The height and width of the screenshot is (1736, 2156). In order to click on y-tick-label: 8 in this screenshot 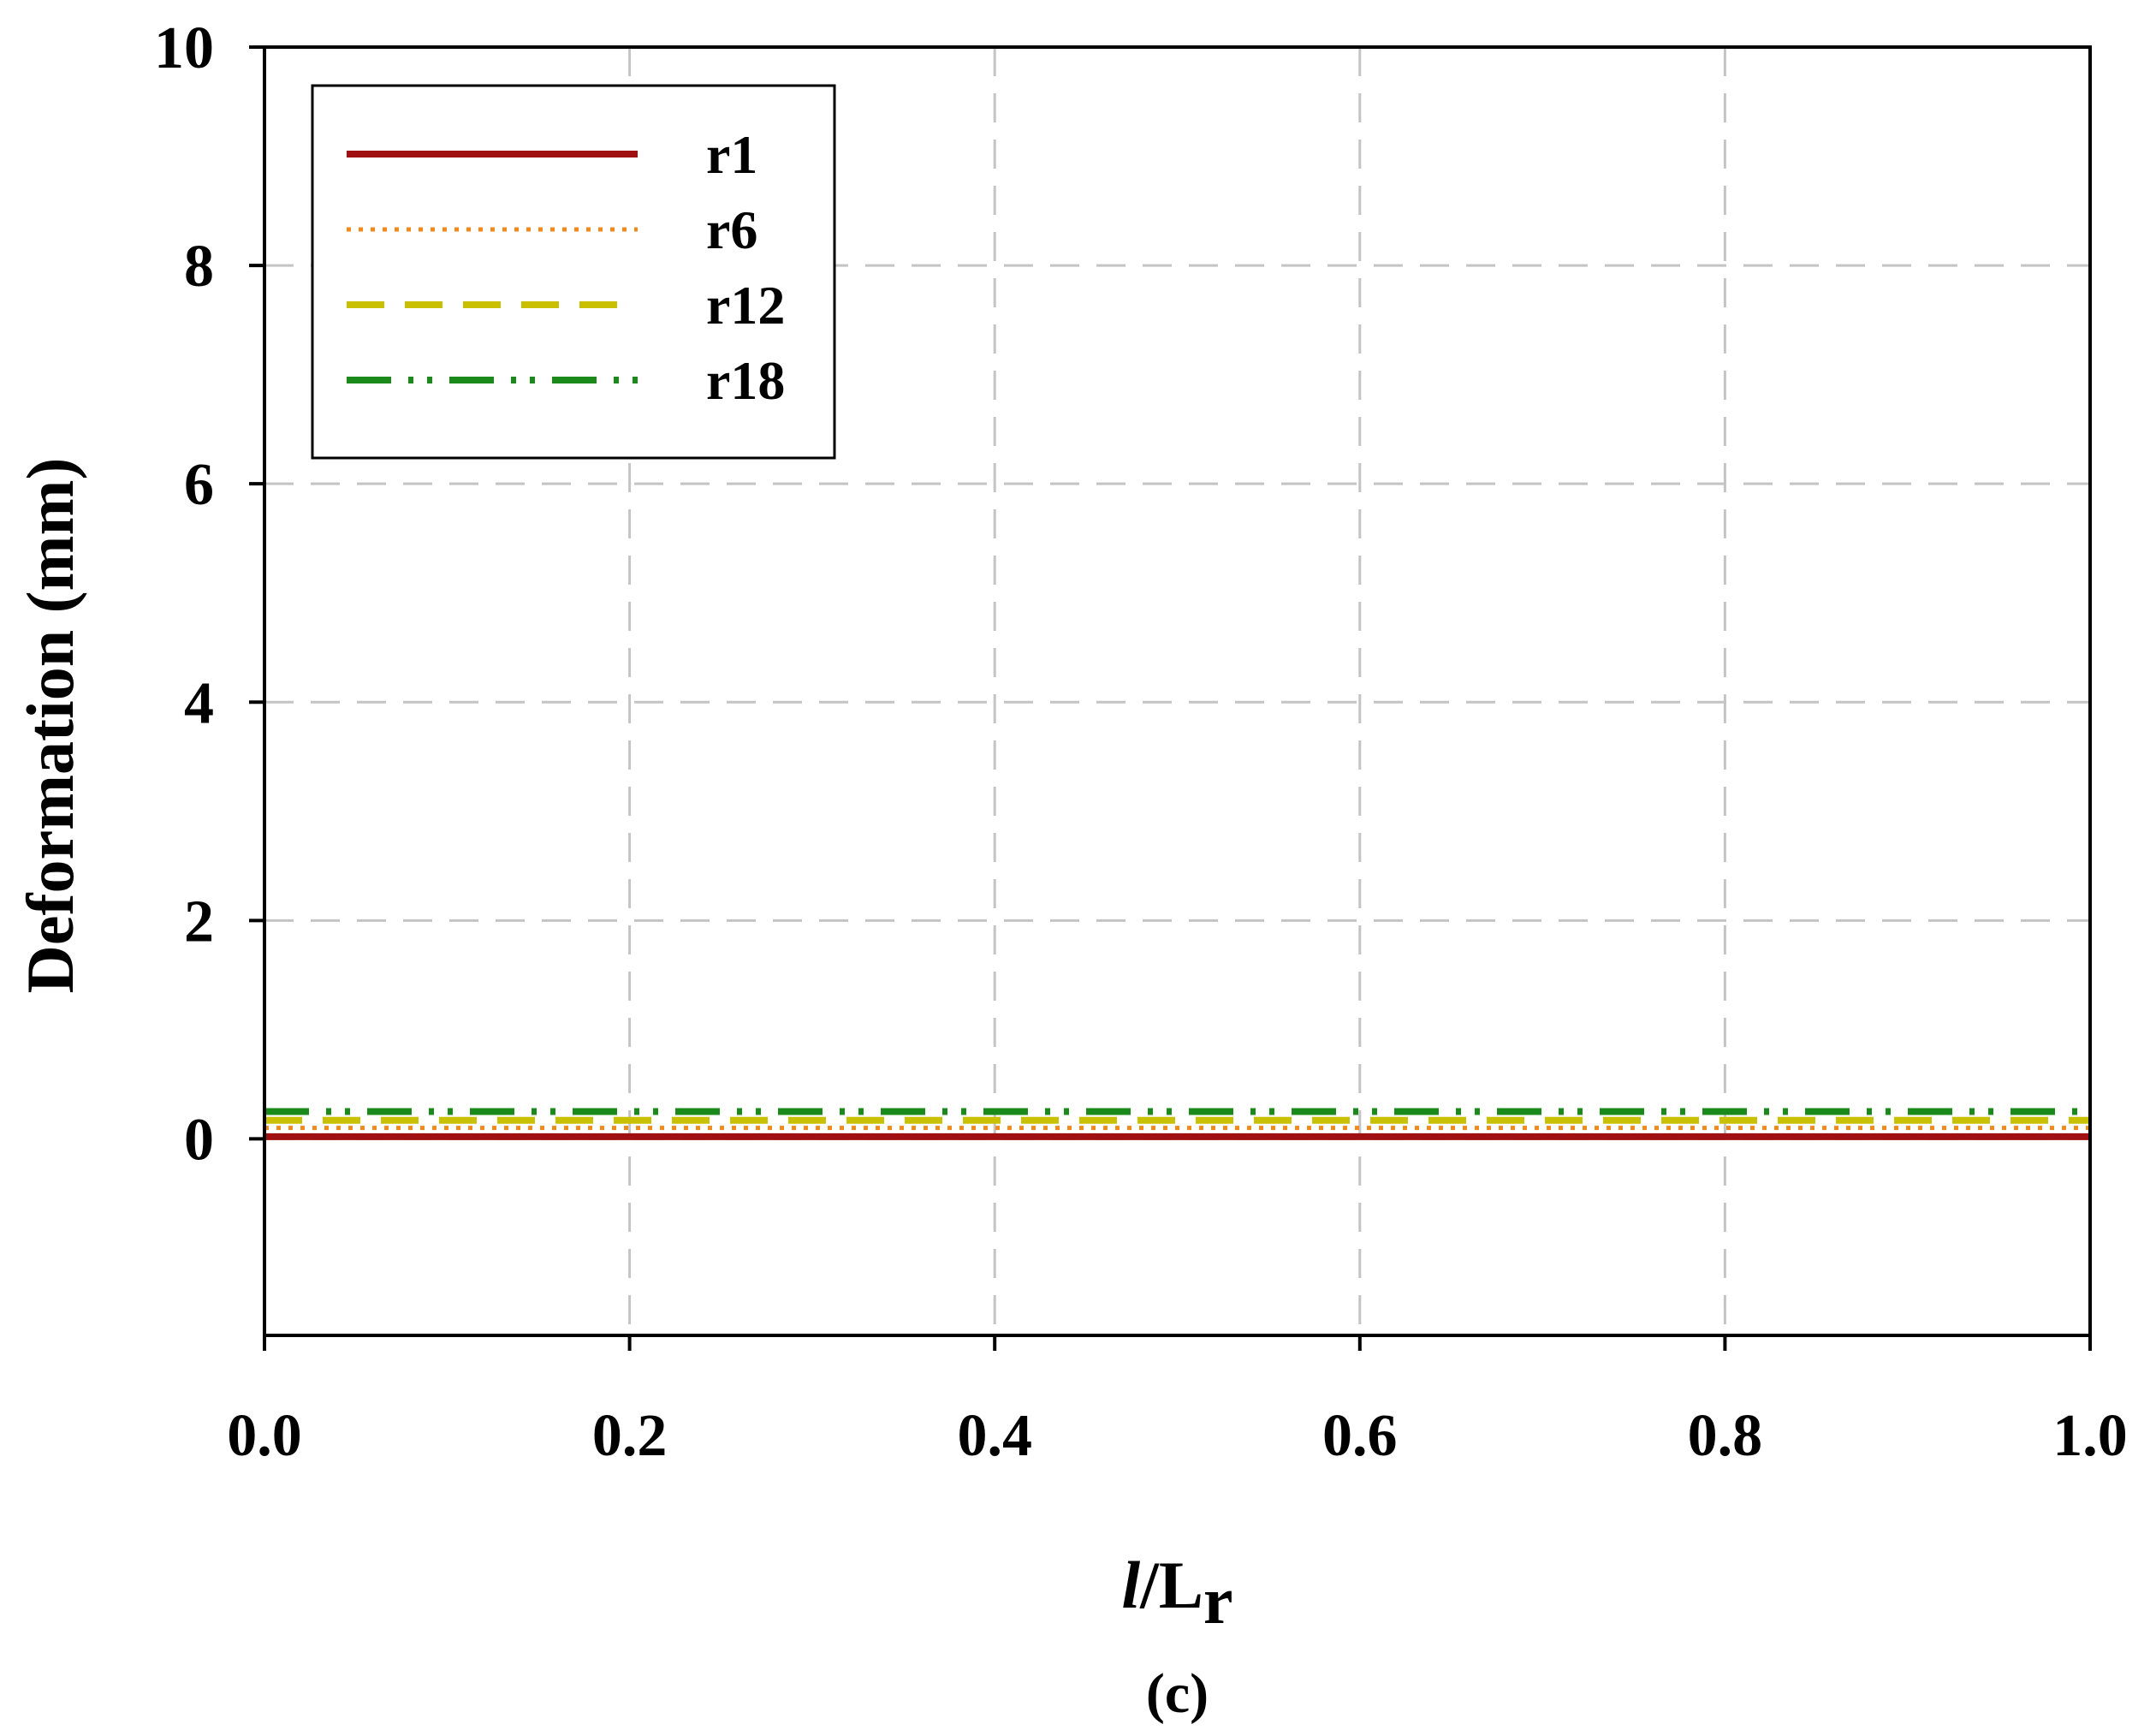, I will do `click(199, 267)`.